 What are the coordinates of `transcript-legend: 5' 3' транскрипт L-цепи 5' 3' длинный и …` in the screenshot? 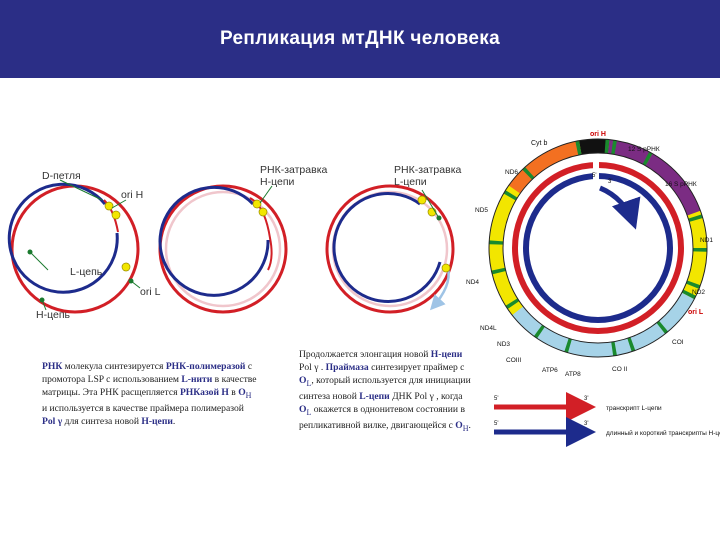 It's located at (607, 419).